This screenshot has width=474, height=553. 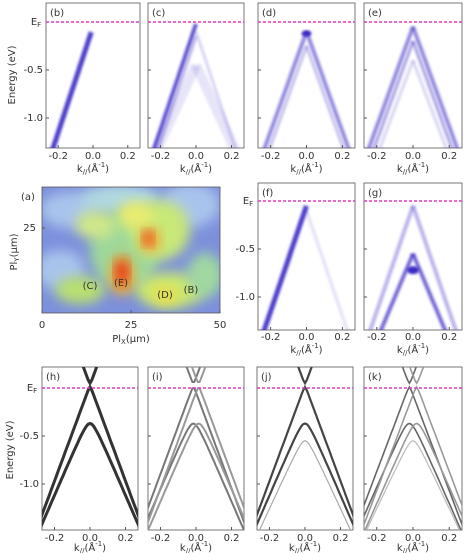 I want to click on x-tick-label: 25, so click(x=131, y=325).